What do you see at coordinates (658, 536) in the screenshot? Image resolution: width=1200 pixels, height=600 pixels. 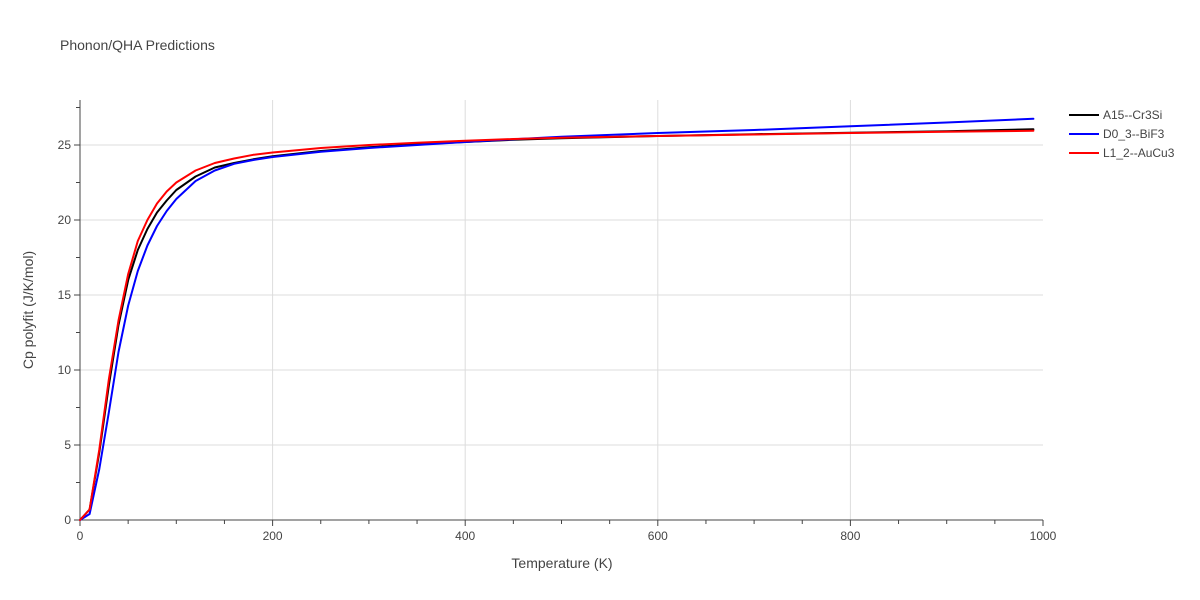 I see `x-tick-label: 600` at bounding box center [658, 536].